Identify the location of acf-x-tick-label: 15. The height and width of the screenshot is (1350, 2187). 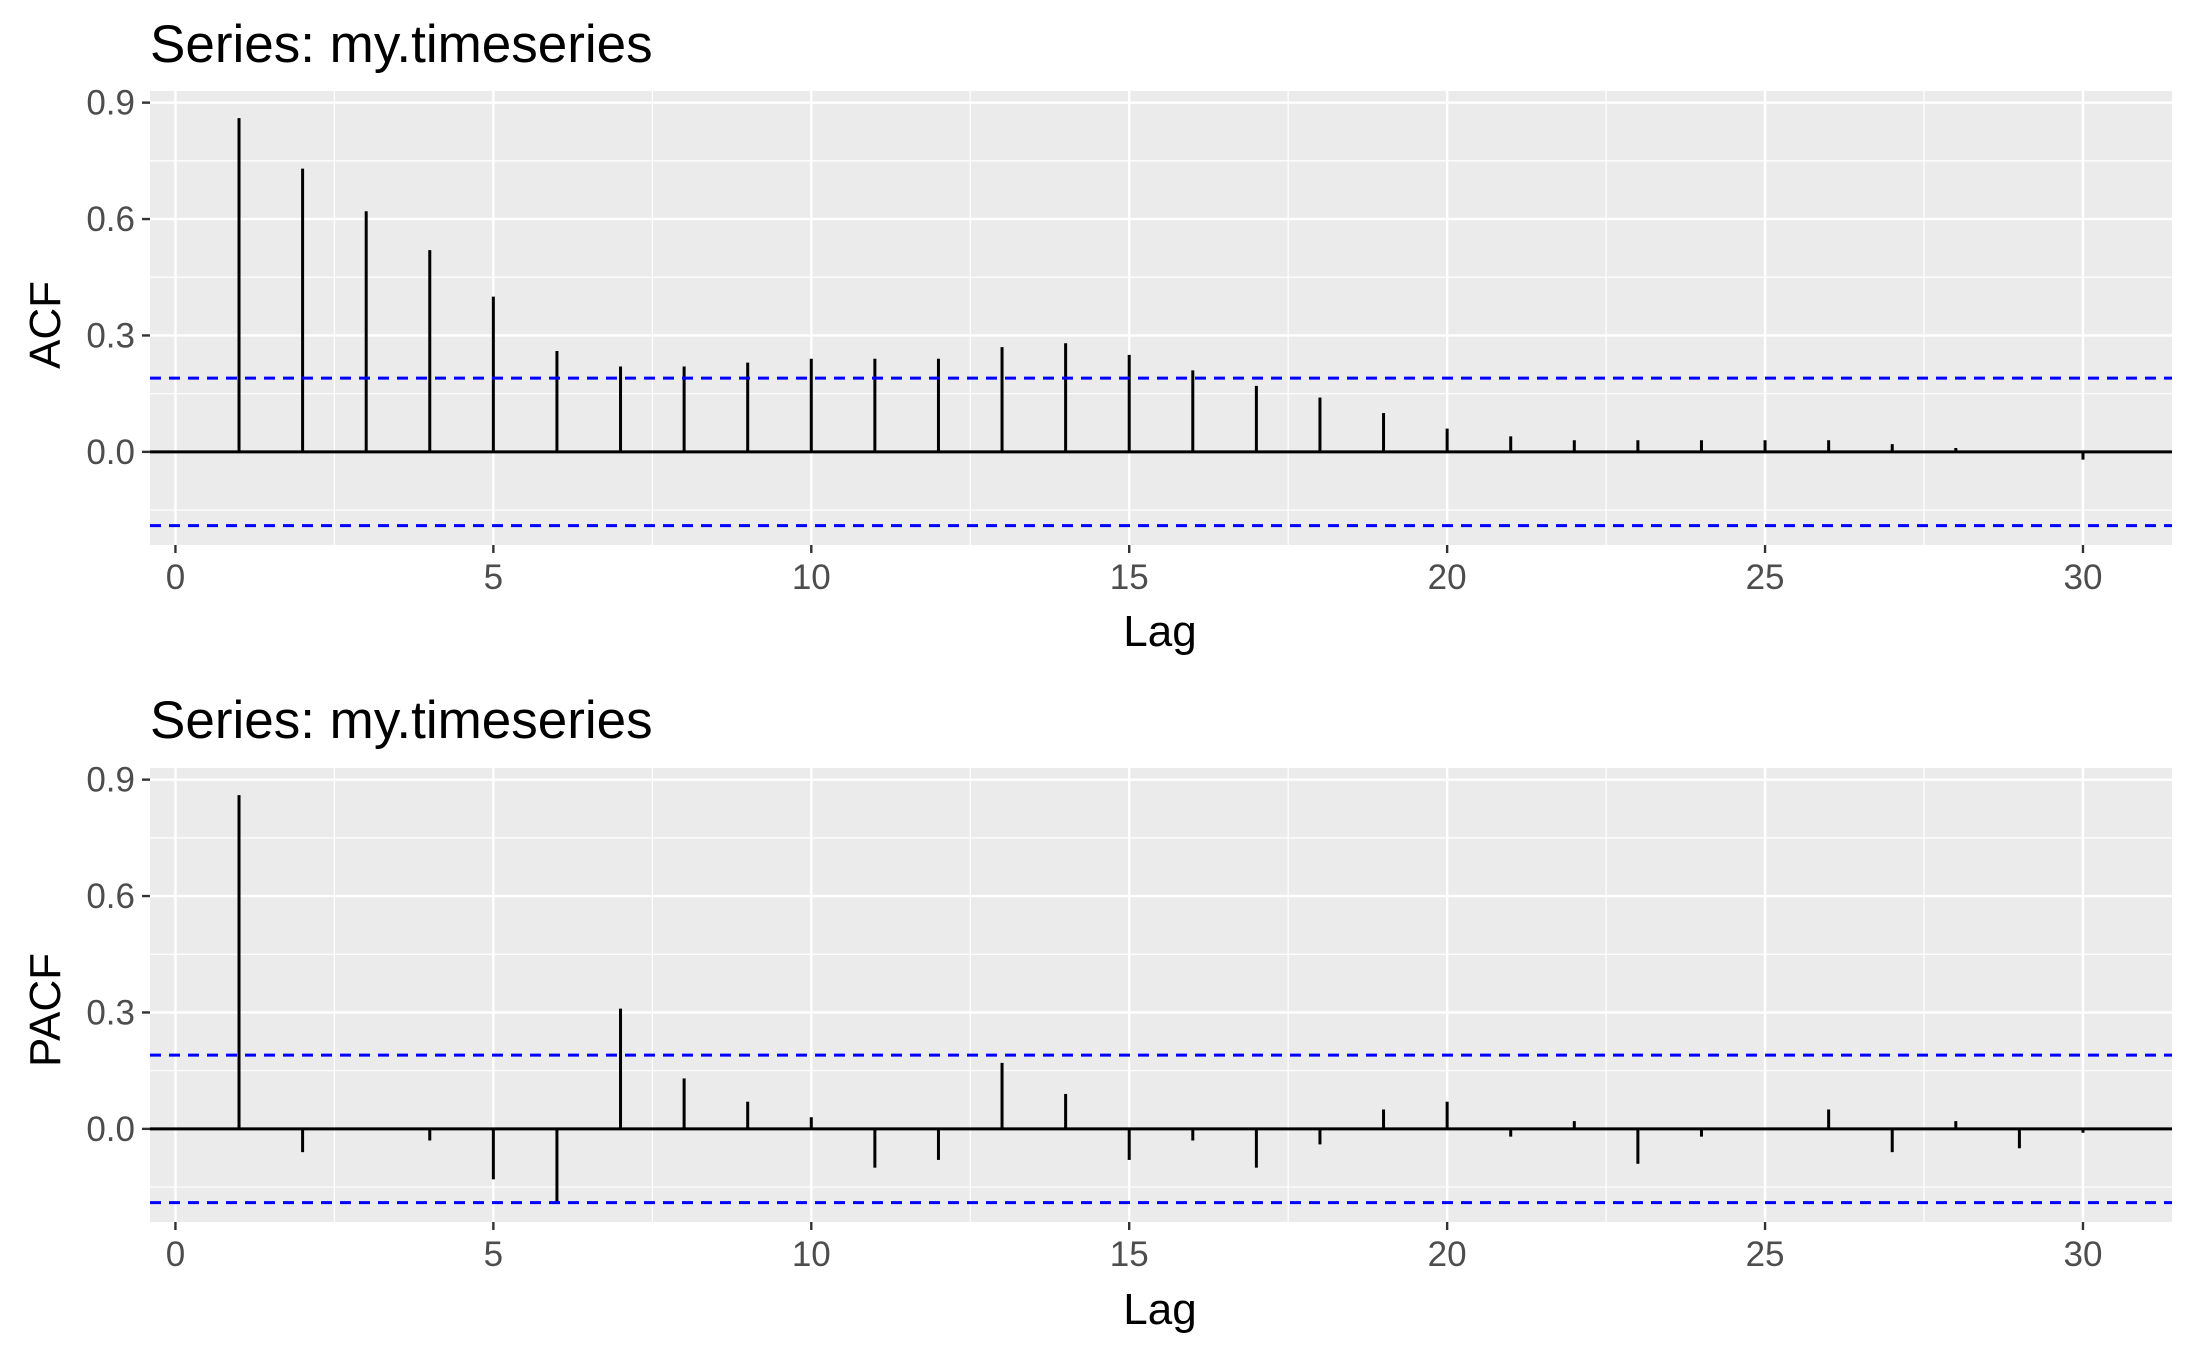
(1129, 577).